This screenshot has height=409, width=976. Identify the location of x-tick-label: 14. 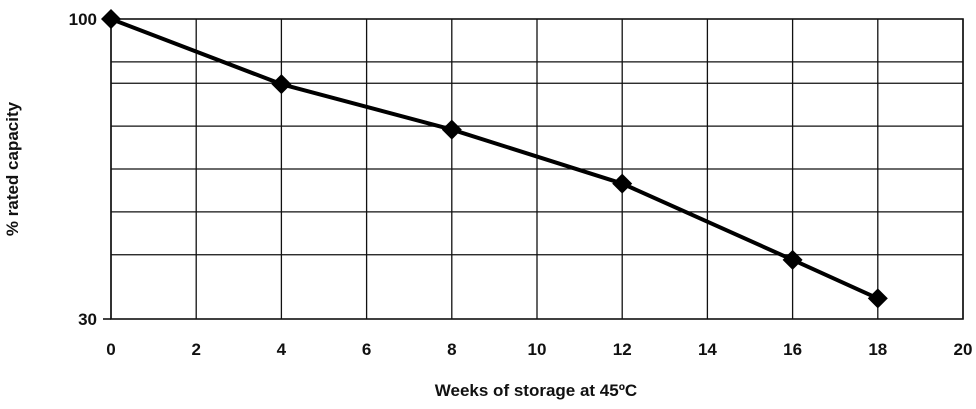
(707, 349).